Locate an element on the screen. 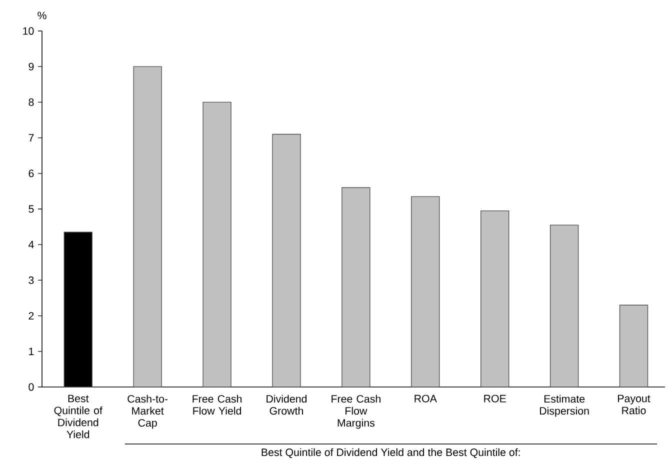 The image size is (668, 461). y-tick-label: 7 is located at coordinates (31, 138).